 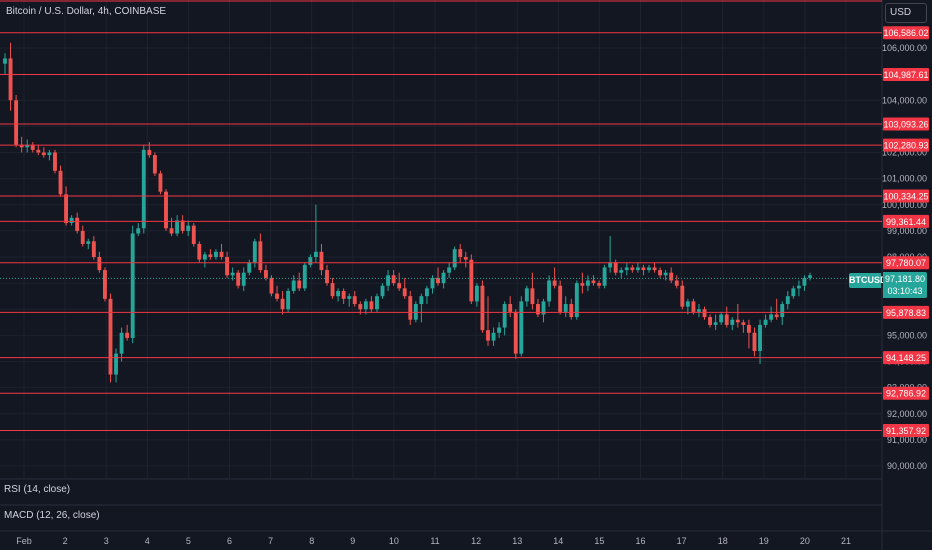 What do you see at coordinates (906, 13) in the screenshot?
I see `currency-button: USD` at bounding box center [906, 13].